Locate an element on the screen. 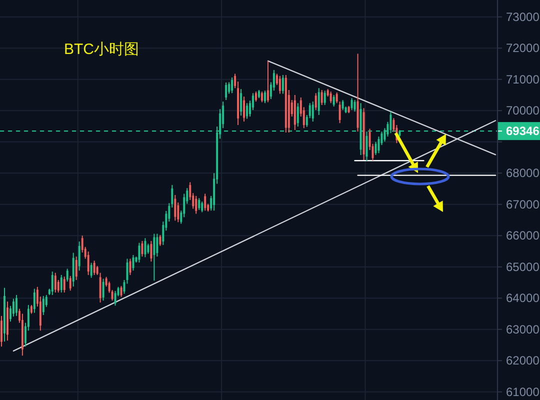 The image size is (540, 400). y-tick-label: 66000 is located at coordinates (523, 235).